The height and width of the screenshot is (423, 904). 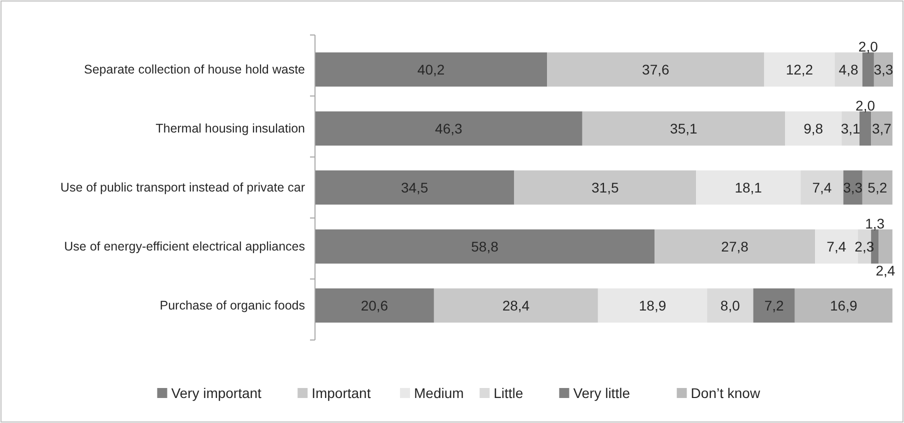 I want to click on data-label: 18,9, so click(x=652, y=306).